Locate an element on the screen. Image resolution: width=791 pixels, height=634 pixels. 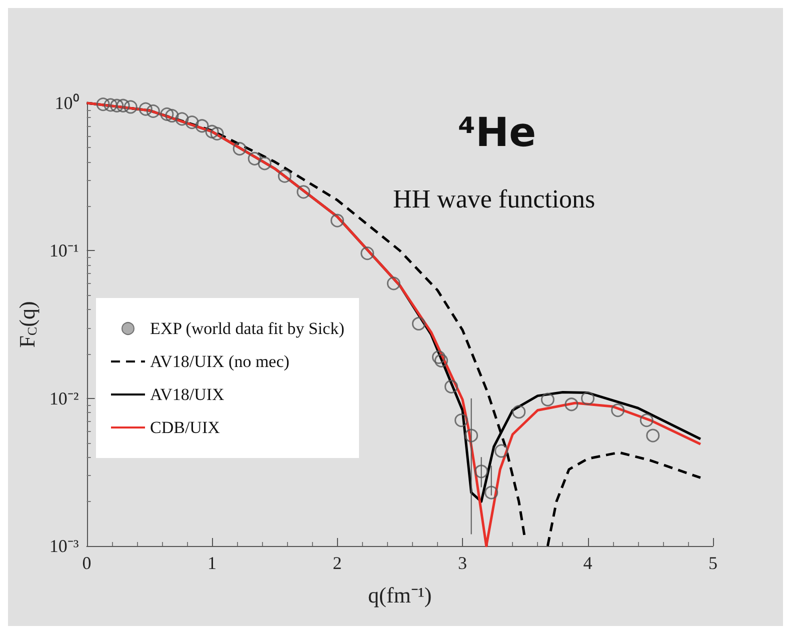
annotation: HH wave functions is located at coordinates (494, 199).